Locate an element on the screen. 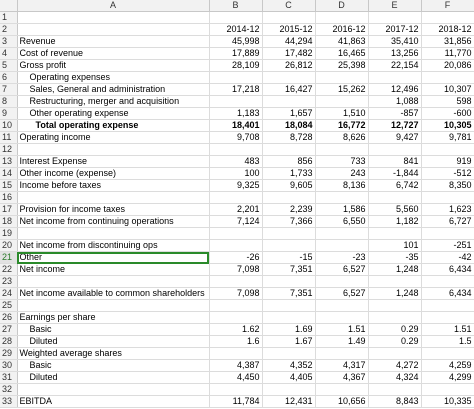 This screenshot has width=474, height=409. value-cell: -35 is located at coordinates (395, 257).